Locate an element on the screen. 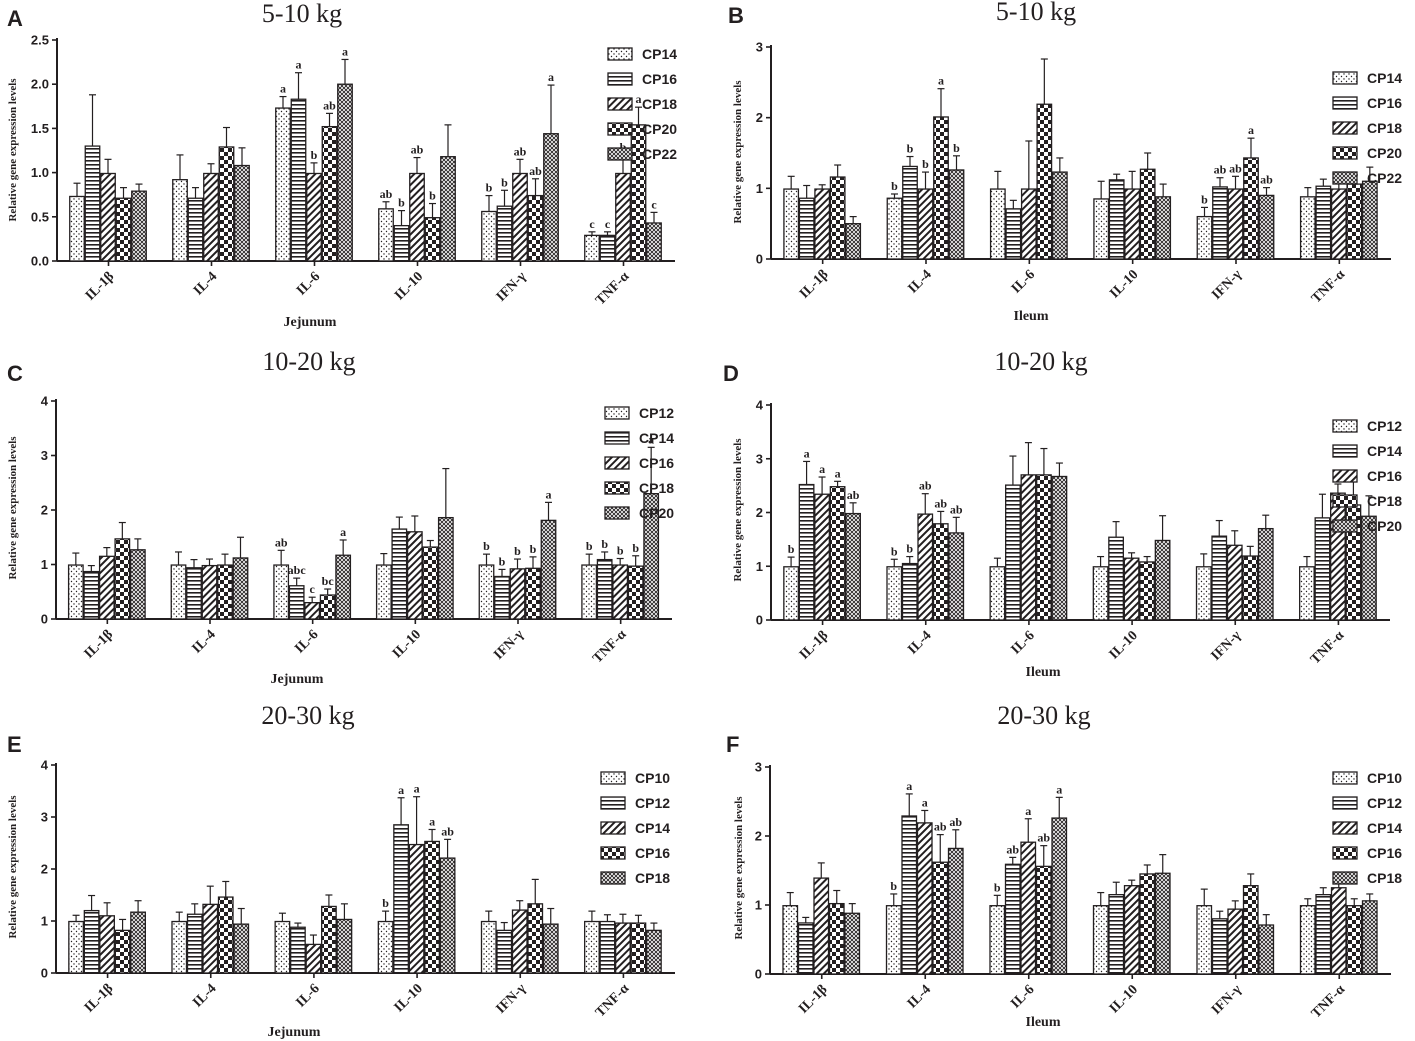 The height and width of the screenshot is (1041, 1415). y-tick-label: 2 is located at coordinates (759, 512).